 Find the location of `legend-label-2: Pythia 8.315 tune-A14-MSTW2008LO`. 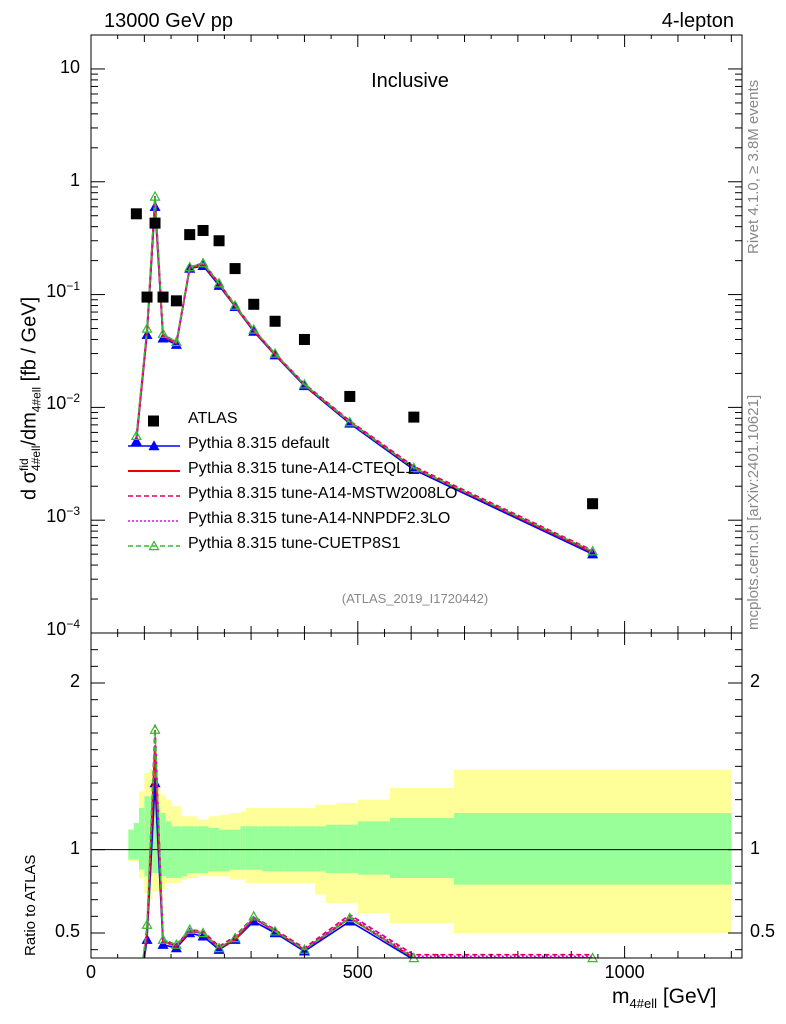

legend-label-2: Pythia 8.315 tune-A14-MSTW2008LO is located at coordinates (323, 493).